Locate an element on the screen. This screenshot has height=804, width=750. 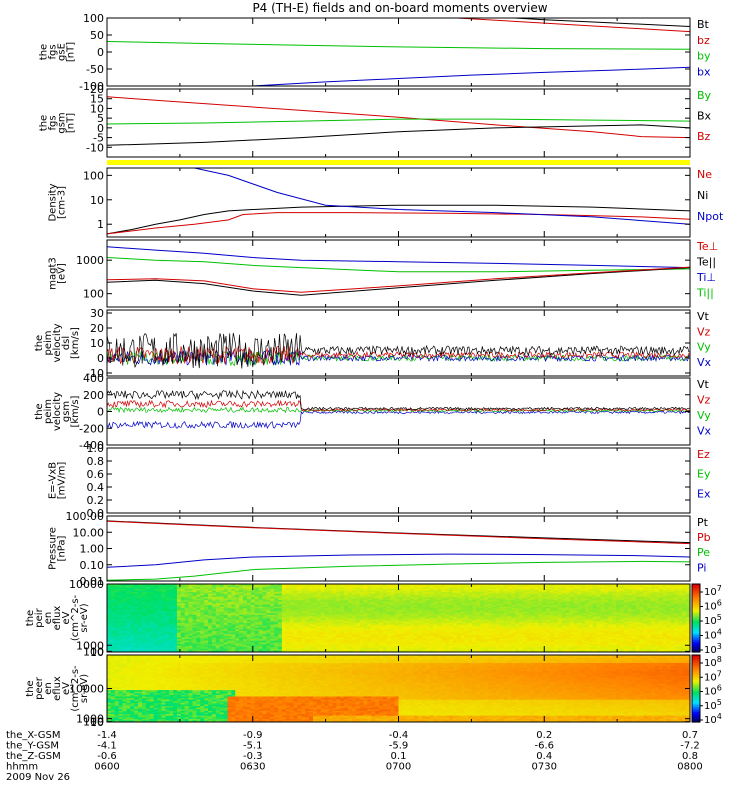
legend-label: Ex is located at coordinates (704, 493).